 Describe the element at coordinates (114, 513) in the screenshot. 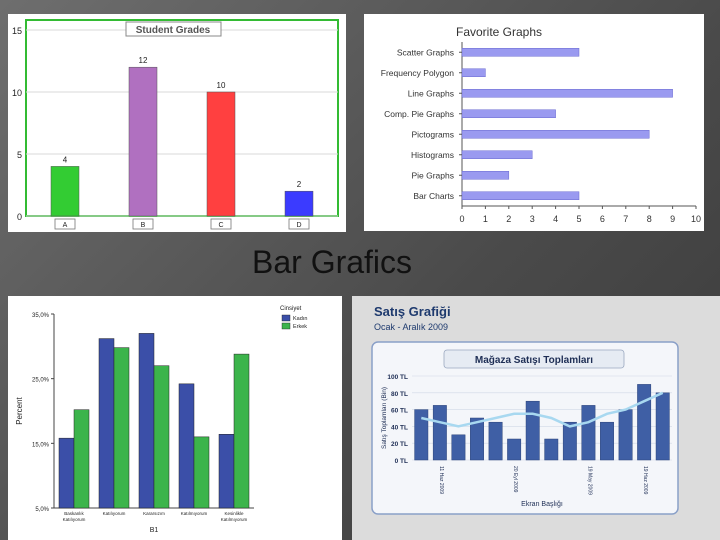

I see `category-label: Katılıyorum` at that location.